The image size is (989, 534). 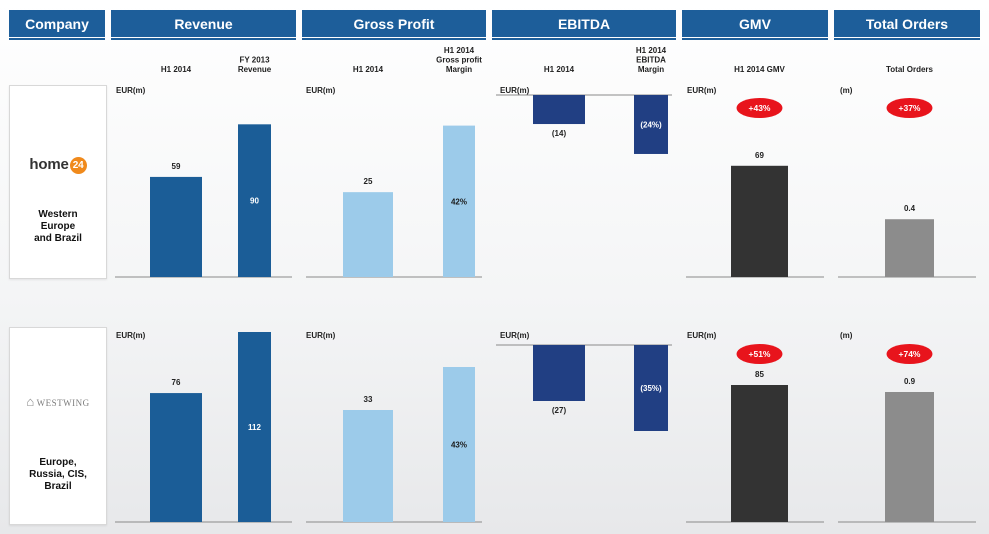 I want to click on header-revenue: Revenue, so click(x=203, y=25).